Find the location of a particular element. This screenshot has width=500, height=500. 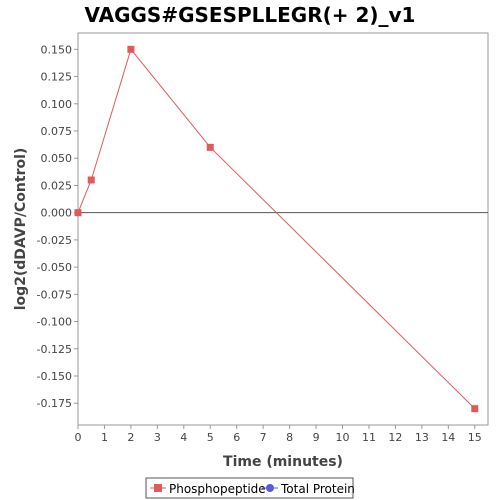

y-tick-label: 0.050 is located at coordinates (57, 158).